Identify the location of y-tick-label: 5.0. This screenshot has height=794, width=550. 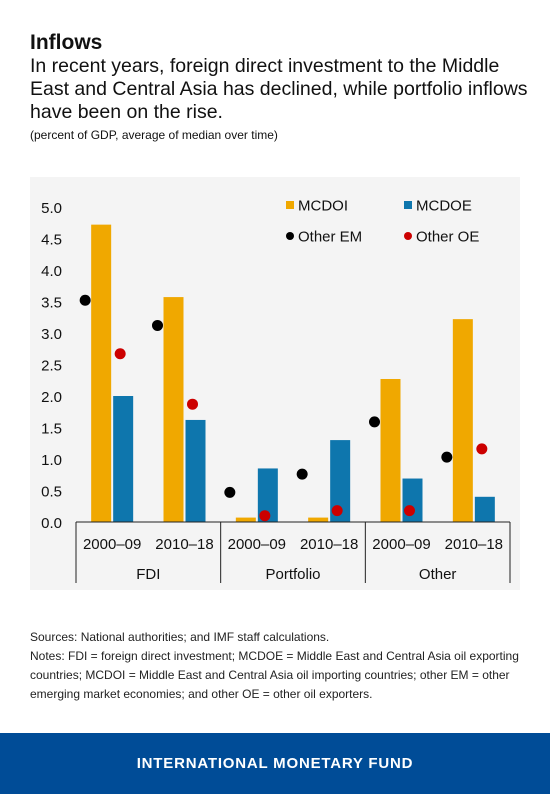
(51, 208).